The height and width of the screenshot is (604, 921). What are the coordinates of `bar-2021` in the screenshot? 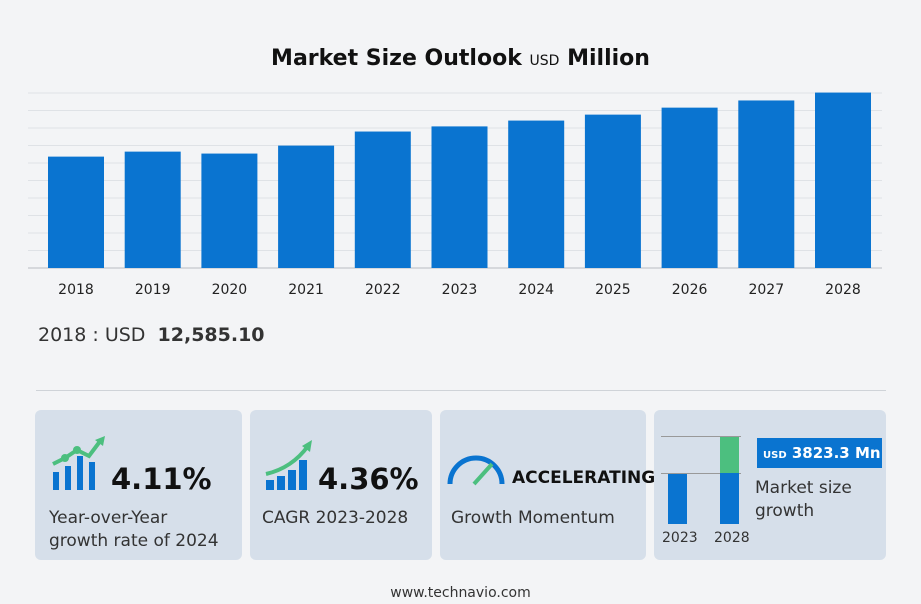 It's located at (306, 206).